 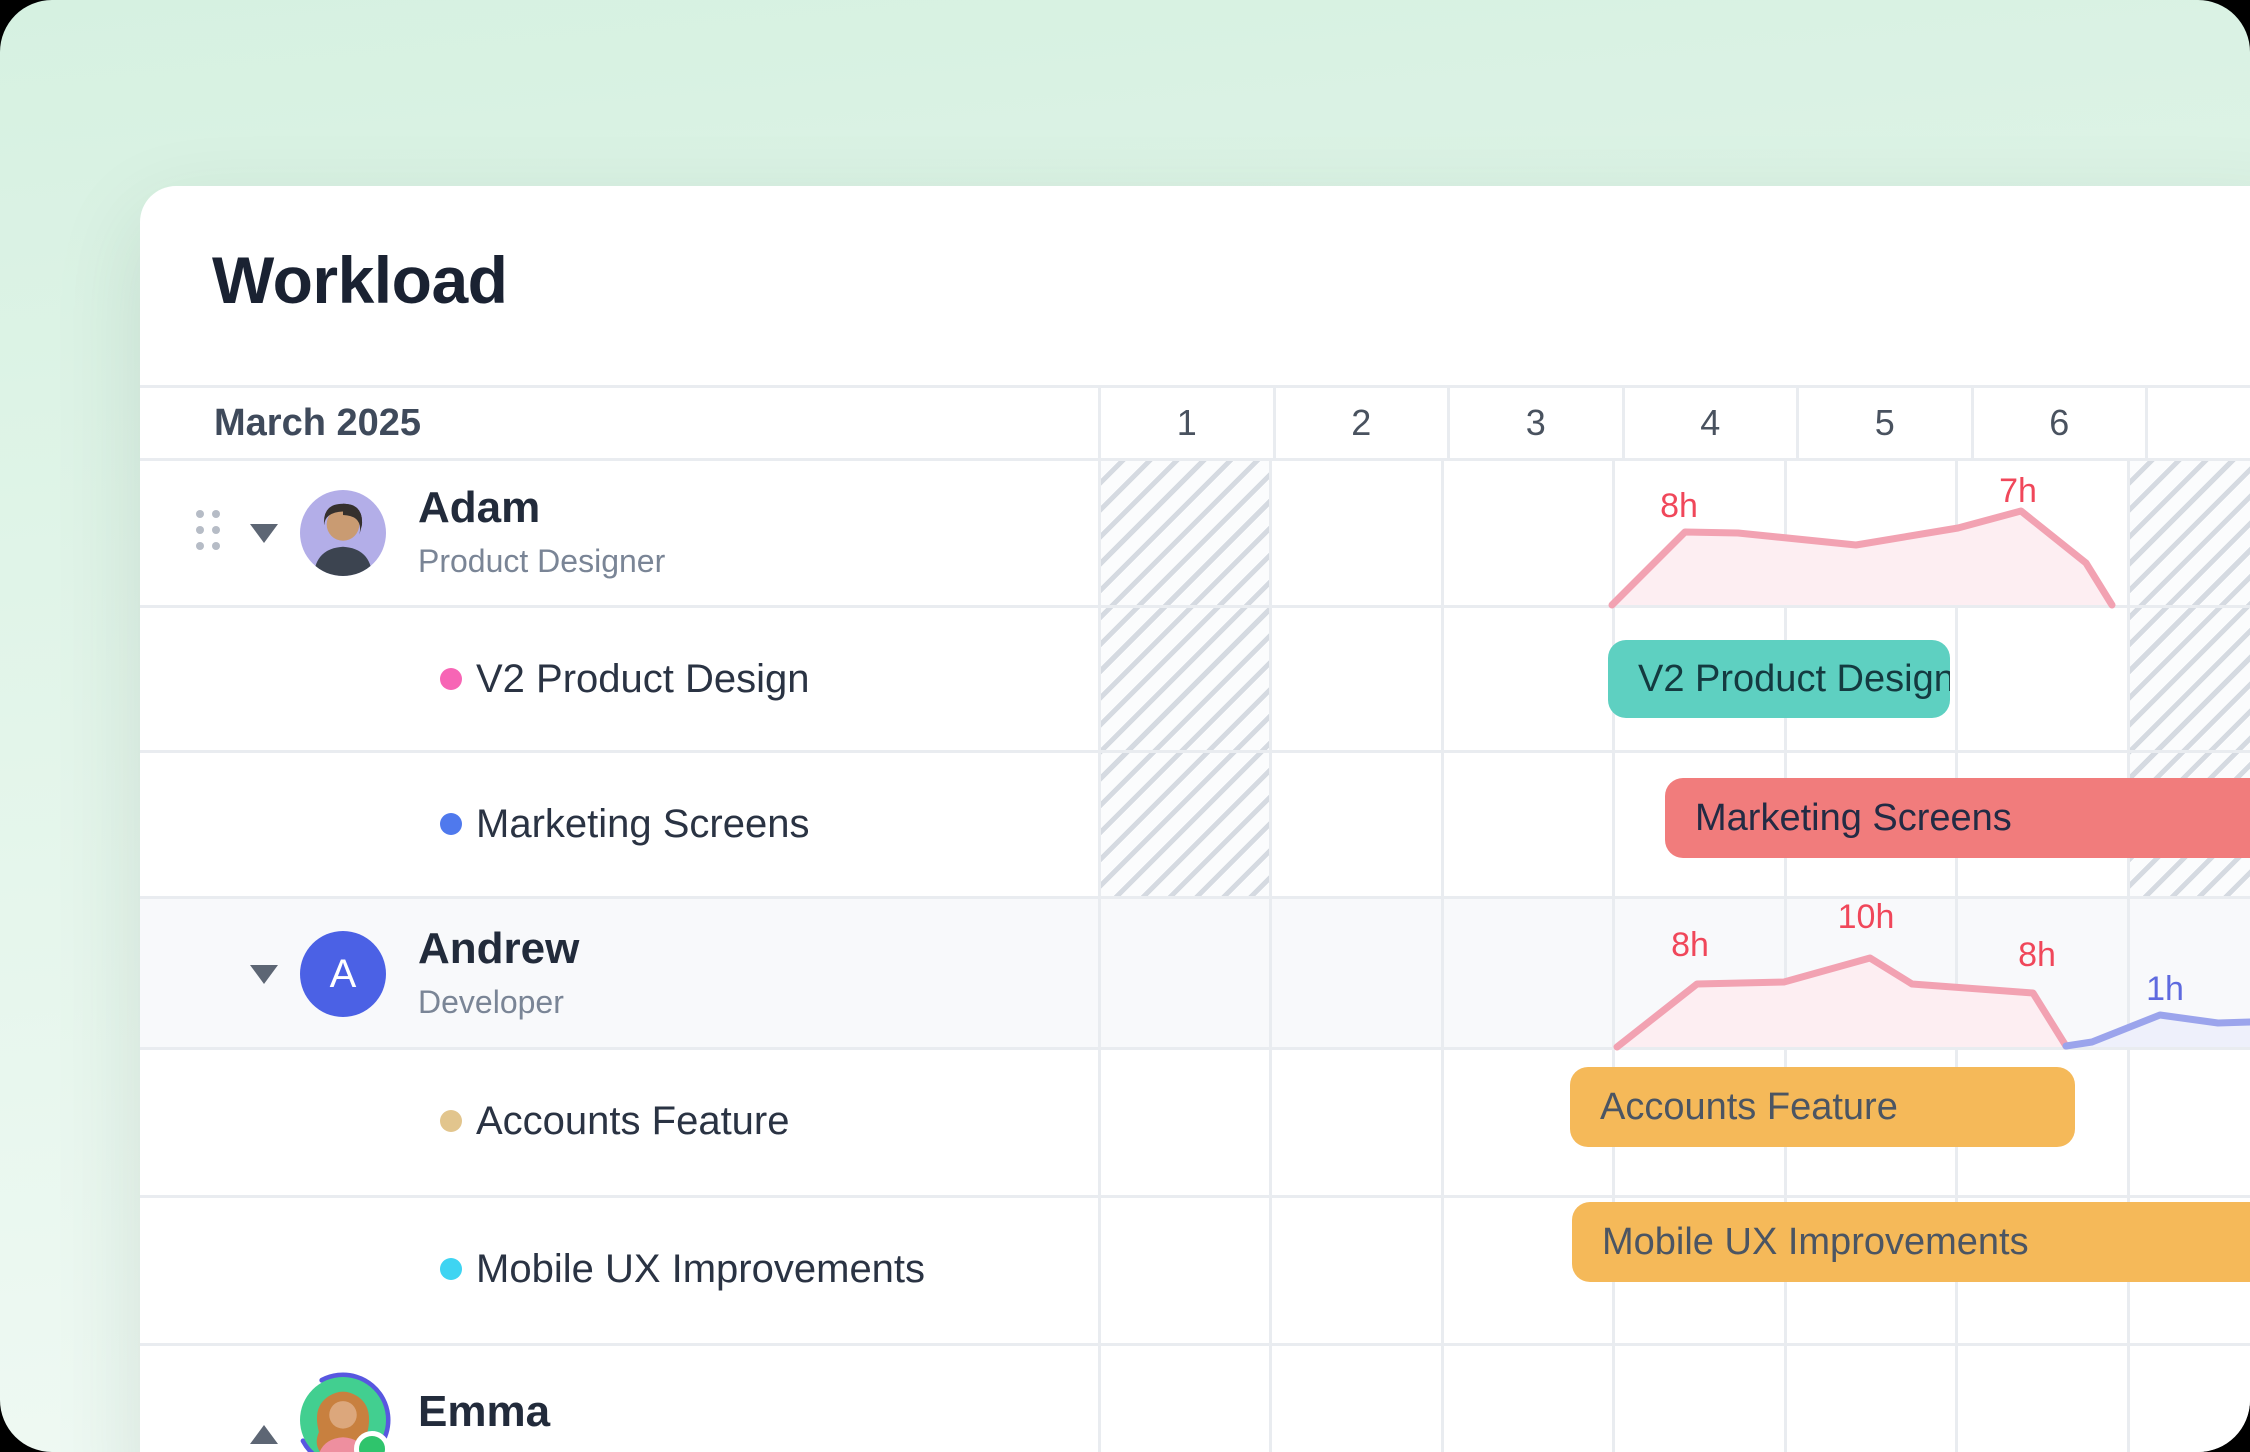 What do you see at coordinates (1363, 423) in the screenshot?
I see `day-header-2: 2` at bounding box center [1363, 423].